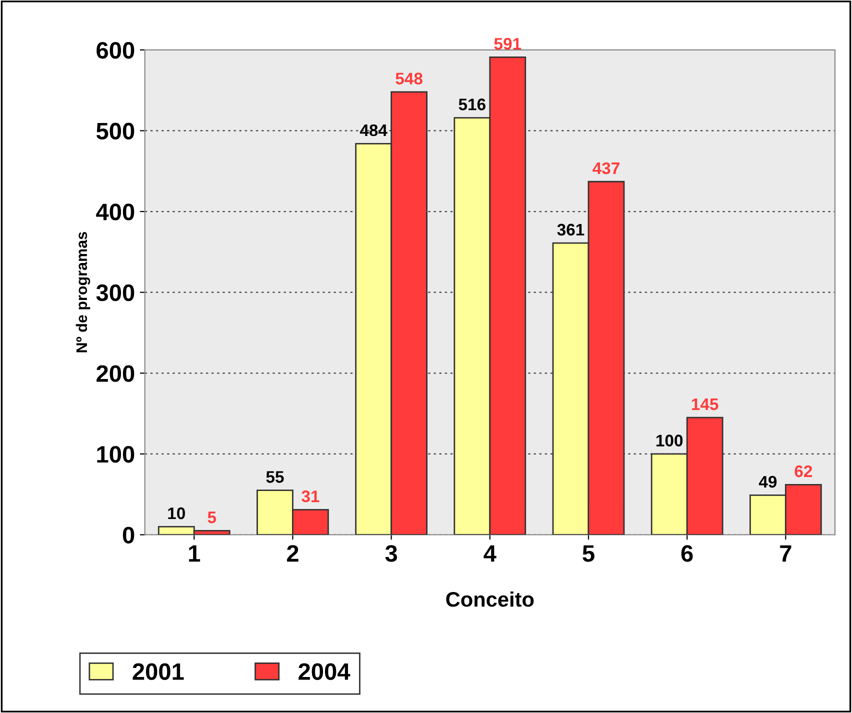 This screenshot has height=713, width=852. Describe the element at coordinates (115, 373) in the screenshot. I see `y-tick-label: 200` at that location.